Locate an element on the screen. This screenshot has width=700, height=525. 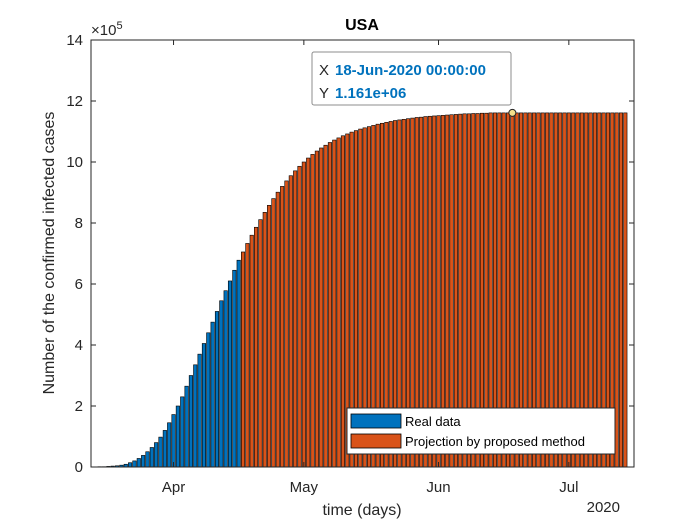
datatip-marker is located at coordinates (512, 112).